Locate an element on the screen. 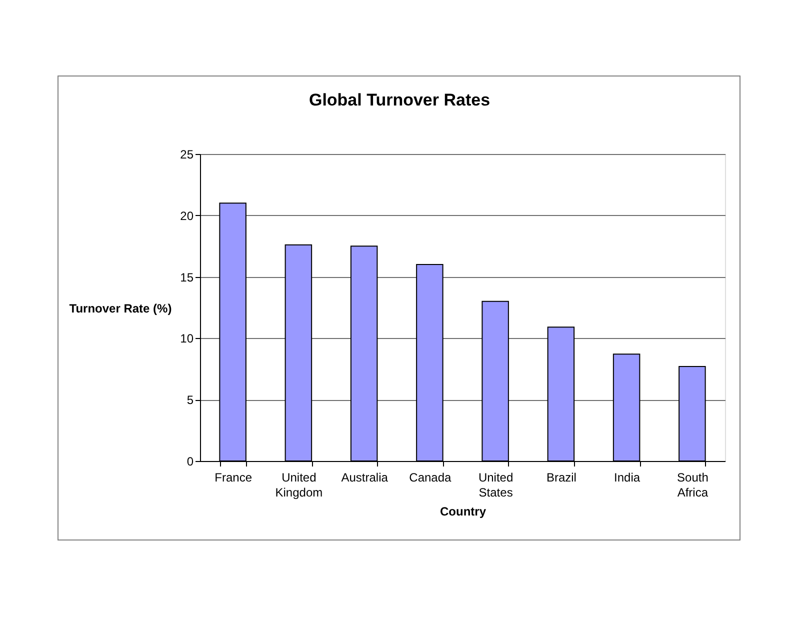 Image resolution: width=800 pixels, height=618 pixels. x-axis-title: Country is located at coordinates (463, 511).